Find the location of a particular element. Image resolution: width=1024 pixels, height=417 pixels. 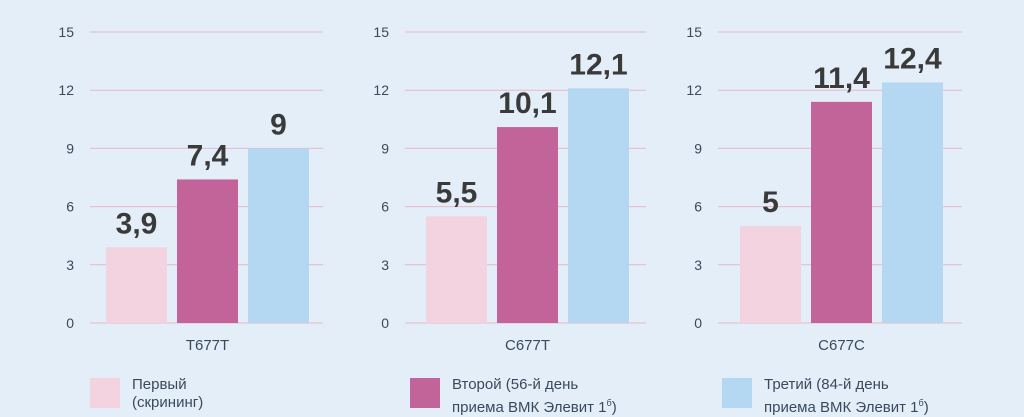

legend-label-second: Второй (56-й день приема ВМК Элевит 1б) is located at coordinates (534, 396).